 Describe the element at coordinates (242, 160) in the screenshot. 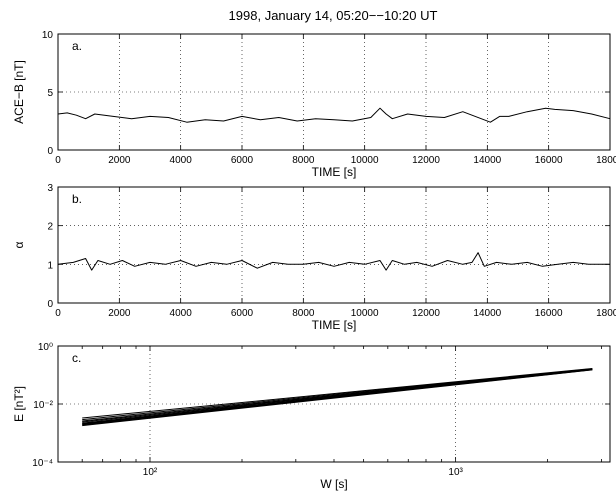

I see `panel-1-x-tick-label: 6000` at that location.